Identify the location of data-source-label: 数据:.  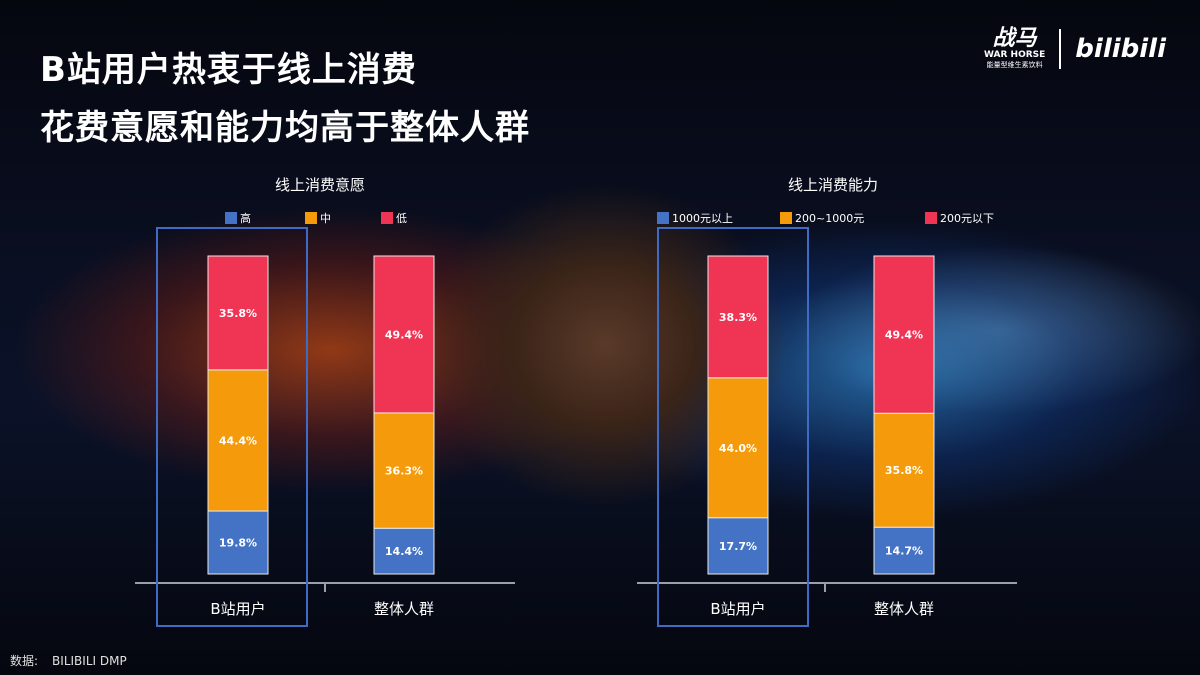
(24, 661).